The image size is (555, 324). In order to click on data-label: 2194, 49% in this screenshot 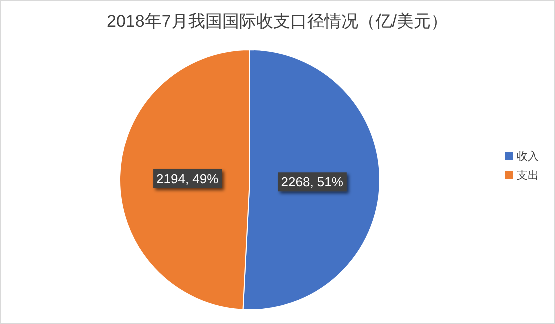, I will do `click(188, 178)`.